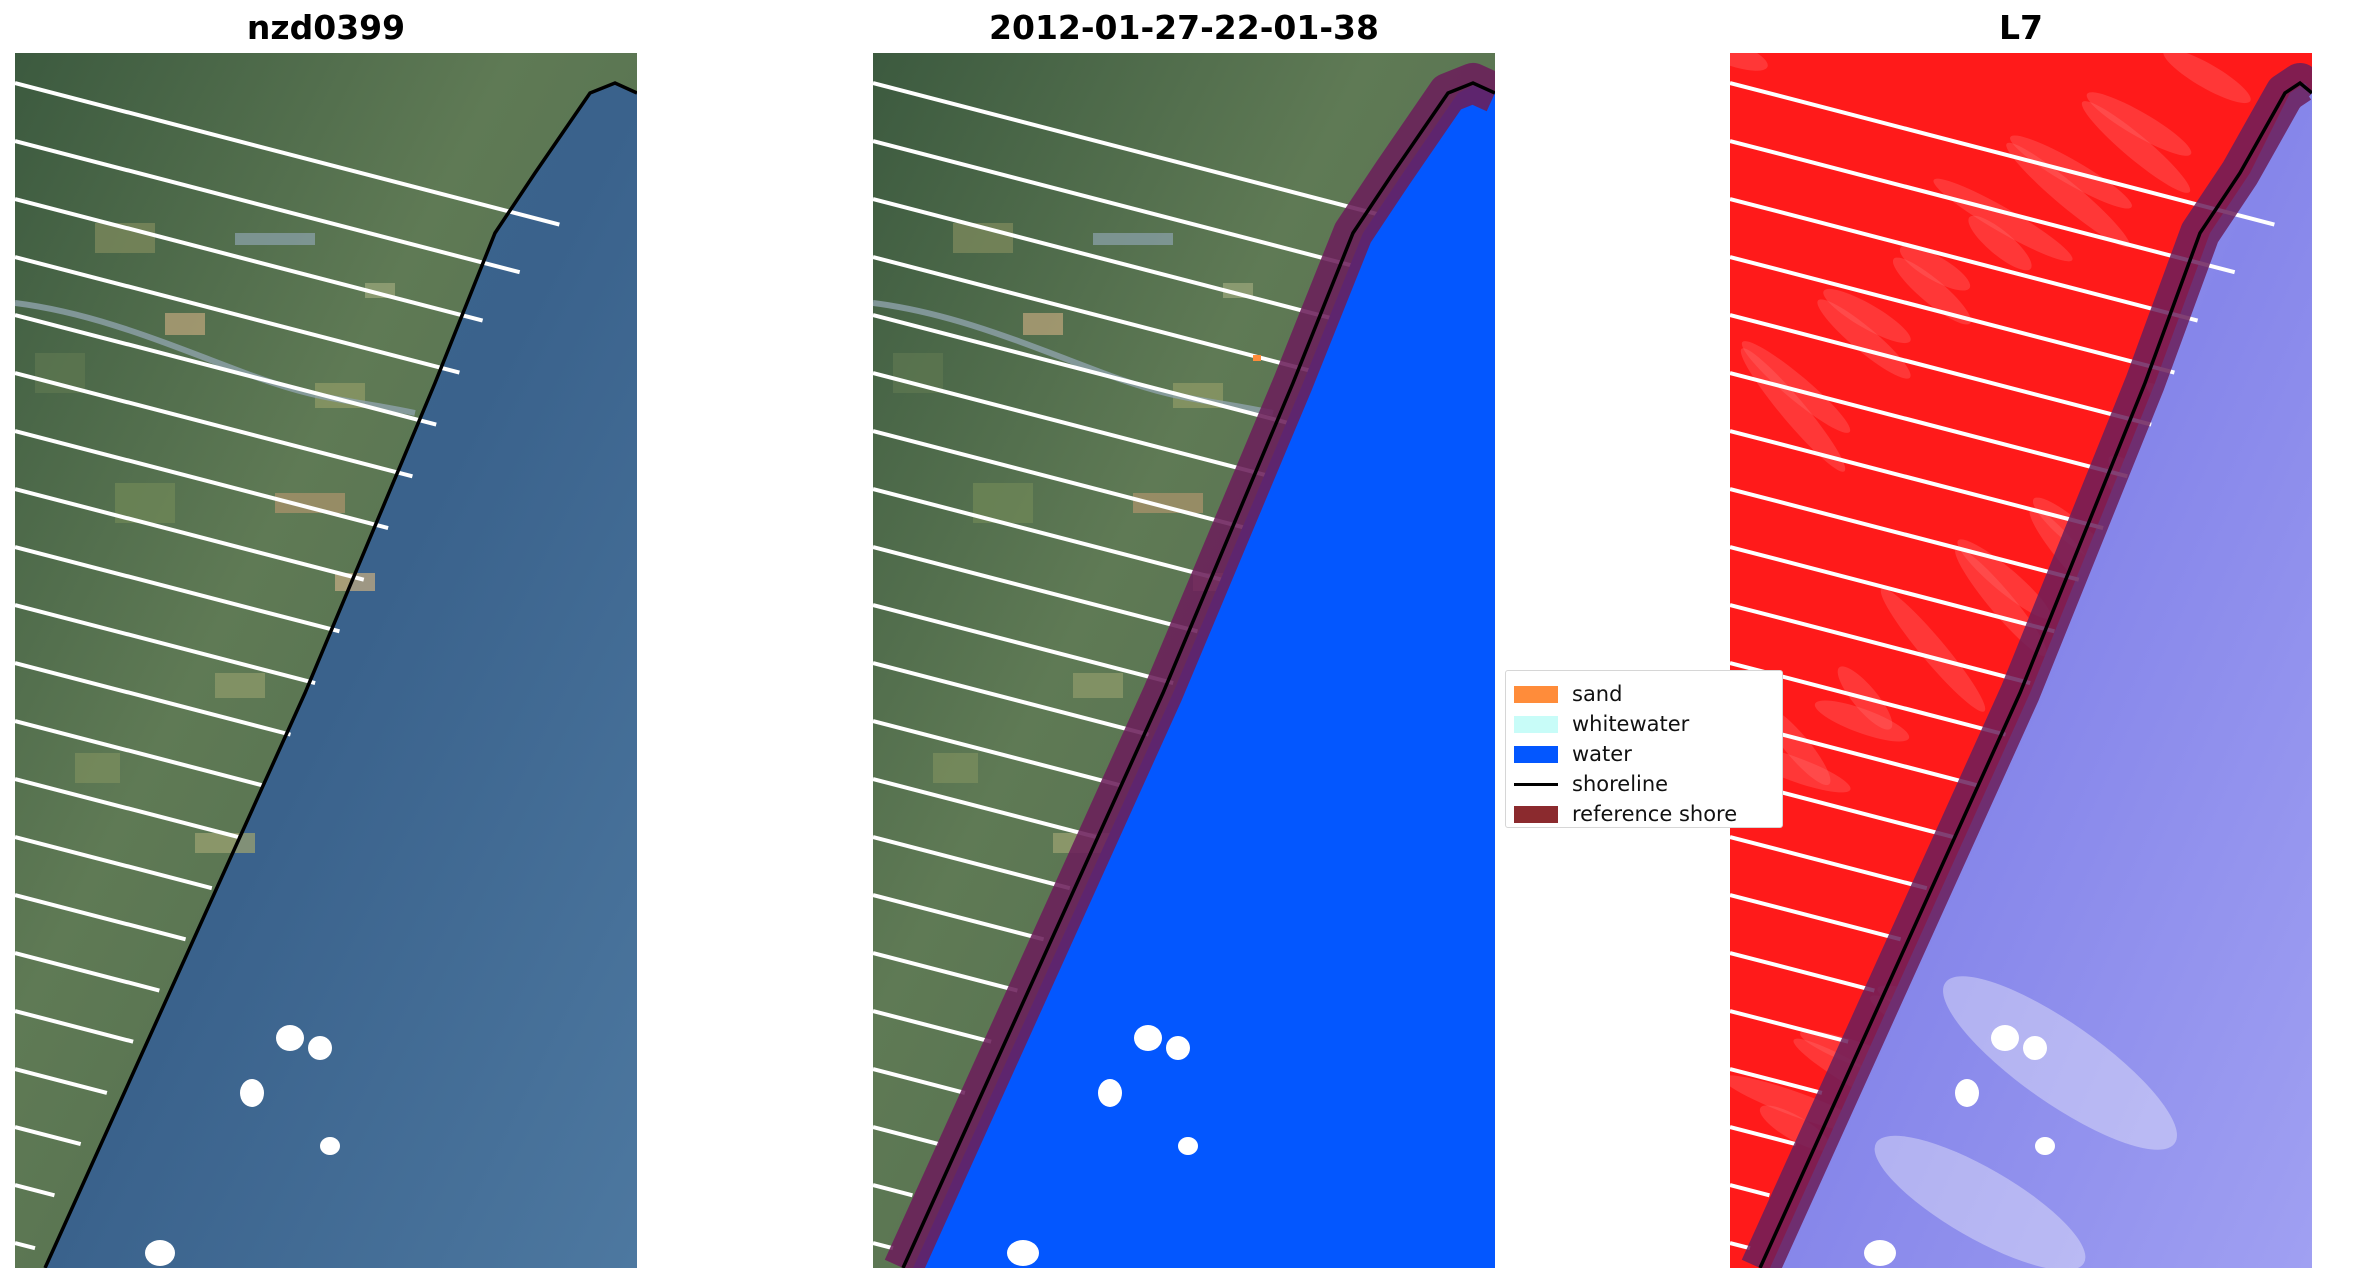 The image size is (2368, 1283). I want to click on legend-item-whitewater: whitewater, so click(1601, 724).